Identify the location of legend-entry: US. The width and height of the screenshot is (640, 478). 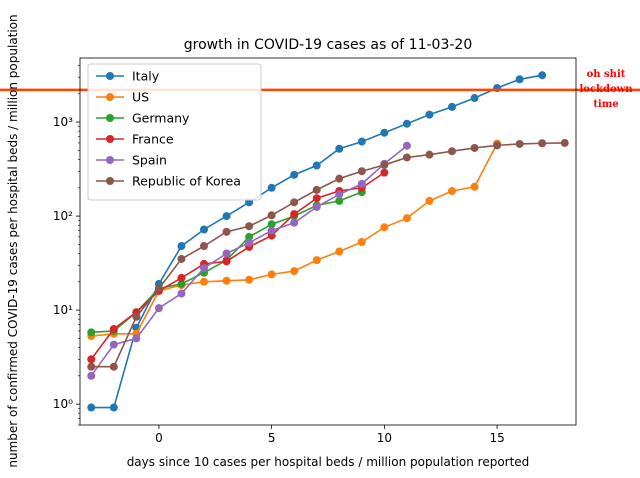
(122, 97).